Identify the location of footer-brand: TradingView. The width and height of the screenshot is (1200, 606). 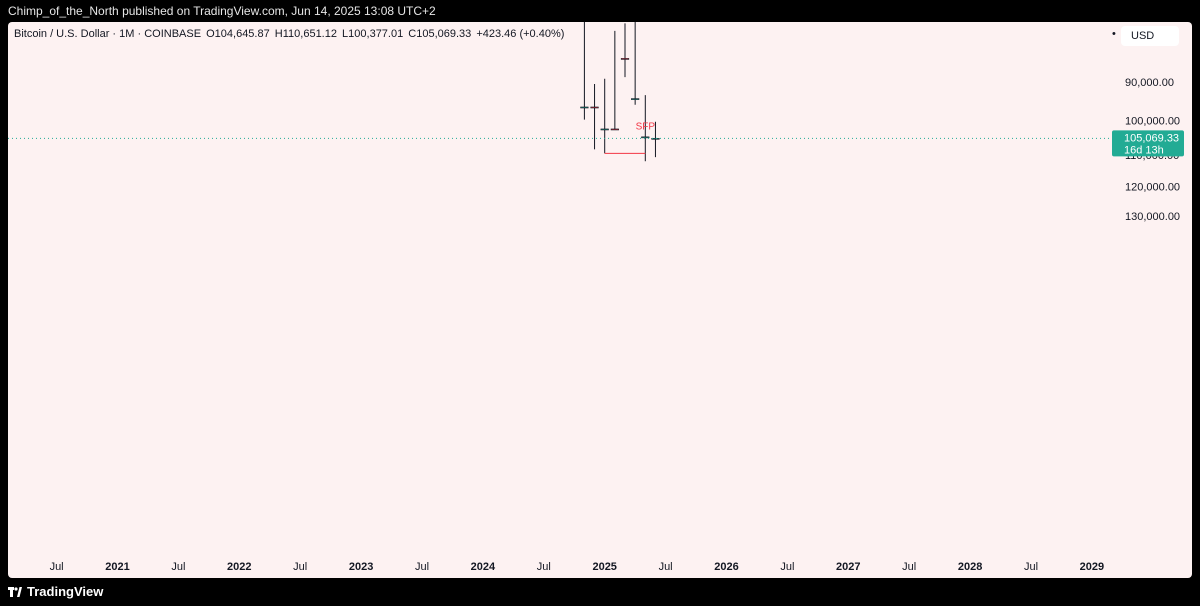
(65, 591).